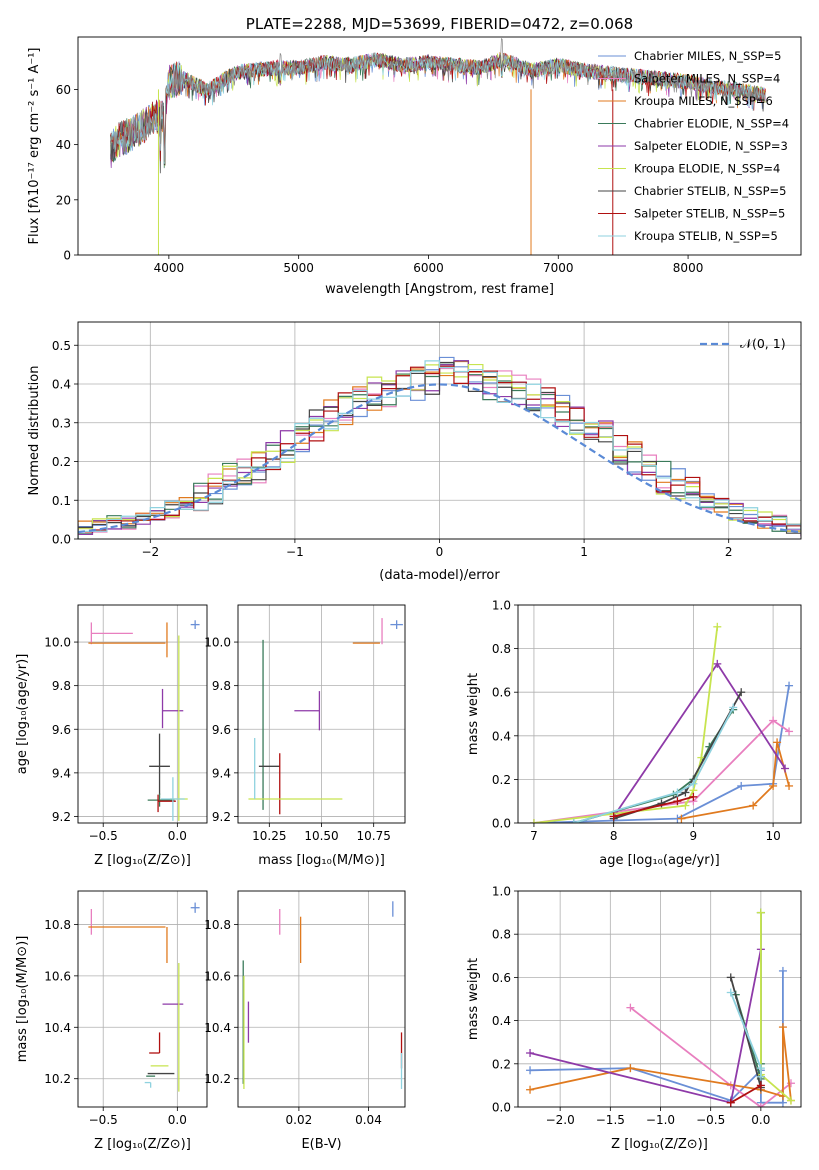 The height and width of the screenshot is (1170, 819). What do you see at coordinates (34, 146) in the screenshot?
I see `y-axis-label: Flux [fλ10⁻¹⁷ erg cm⁻² s⁻¹ A⁻¹]` at bounding box center [34, 146].